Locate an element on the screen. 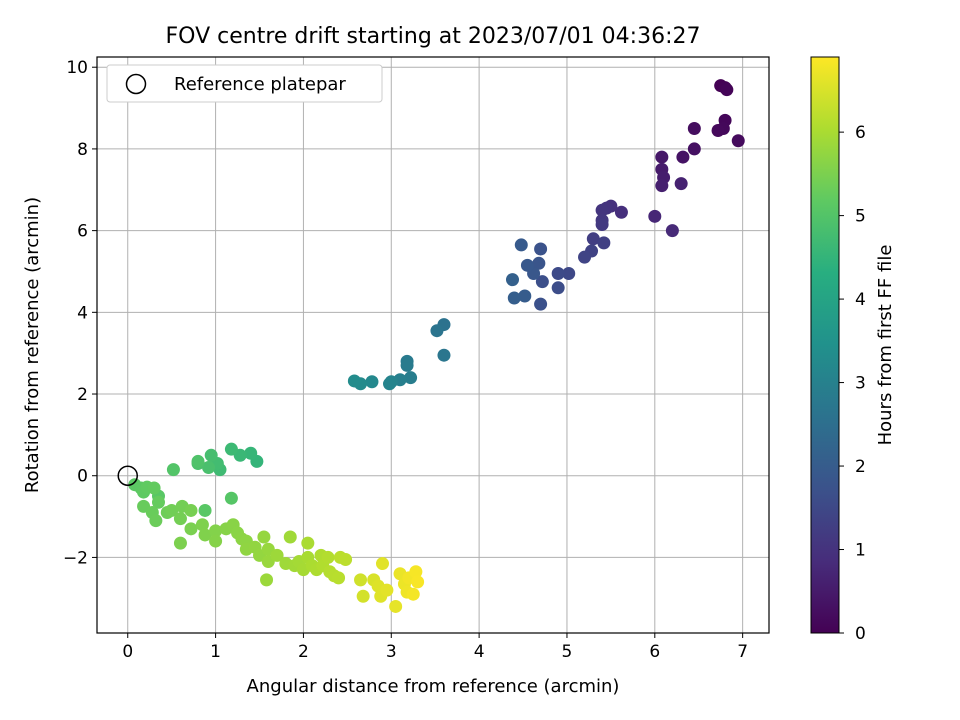 Image resolution: width=960 pixels, height=720 pixels. x-tick-label: 5 is located at coordinates (567, 652).